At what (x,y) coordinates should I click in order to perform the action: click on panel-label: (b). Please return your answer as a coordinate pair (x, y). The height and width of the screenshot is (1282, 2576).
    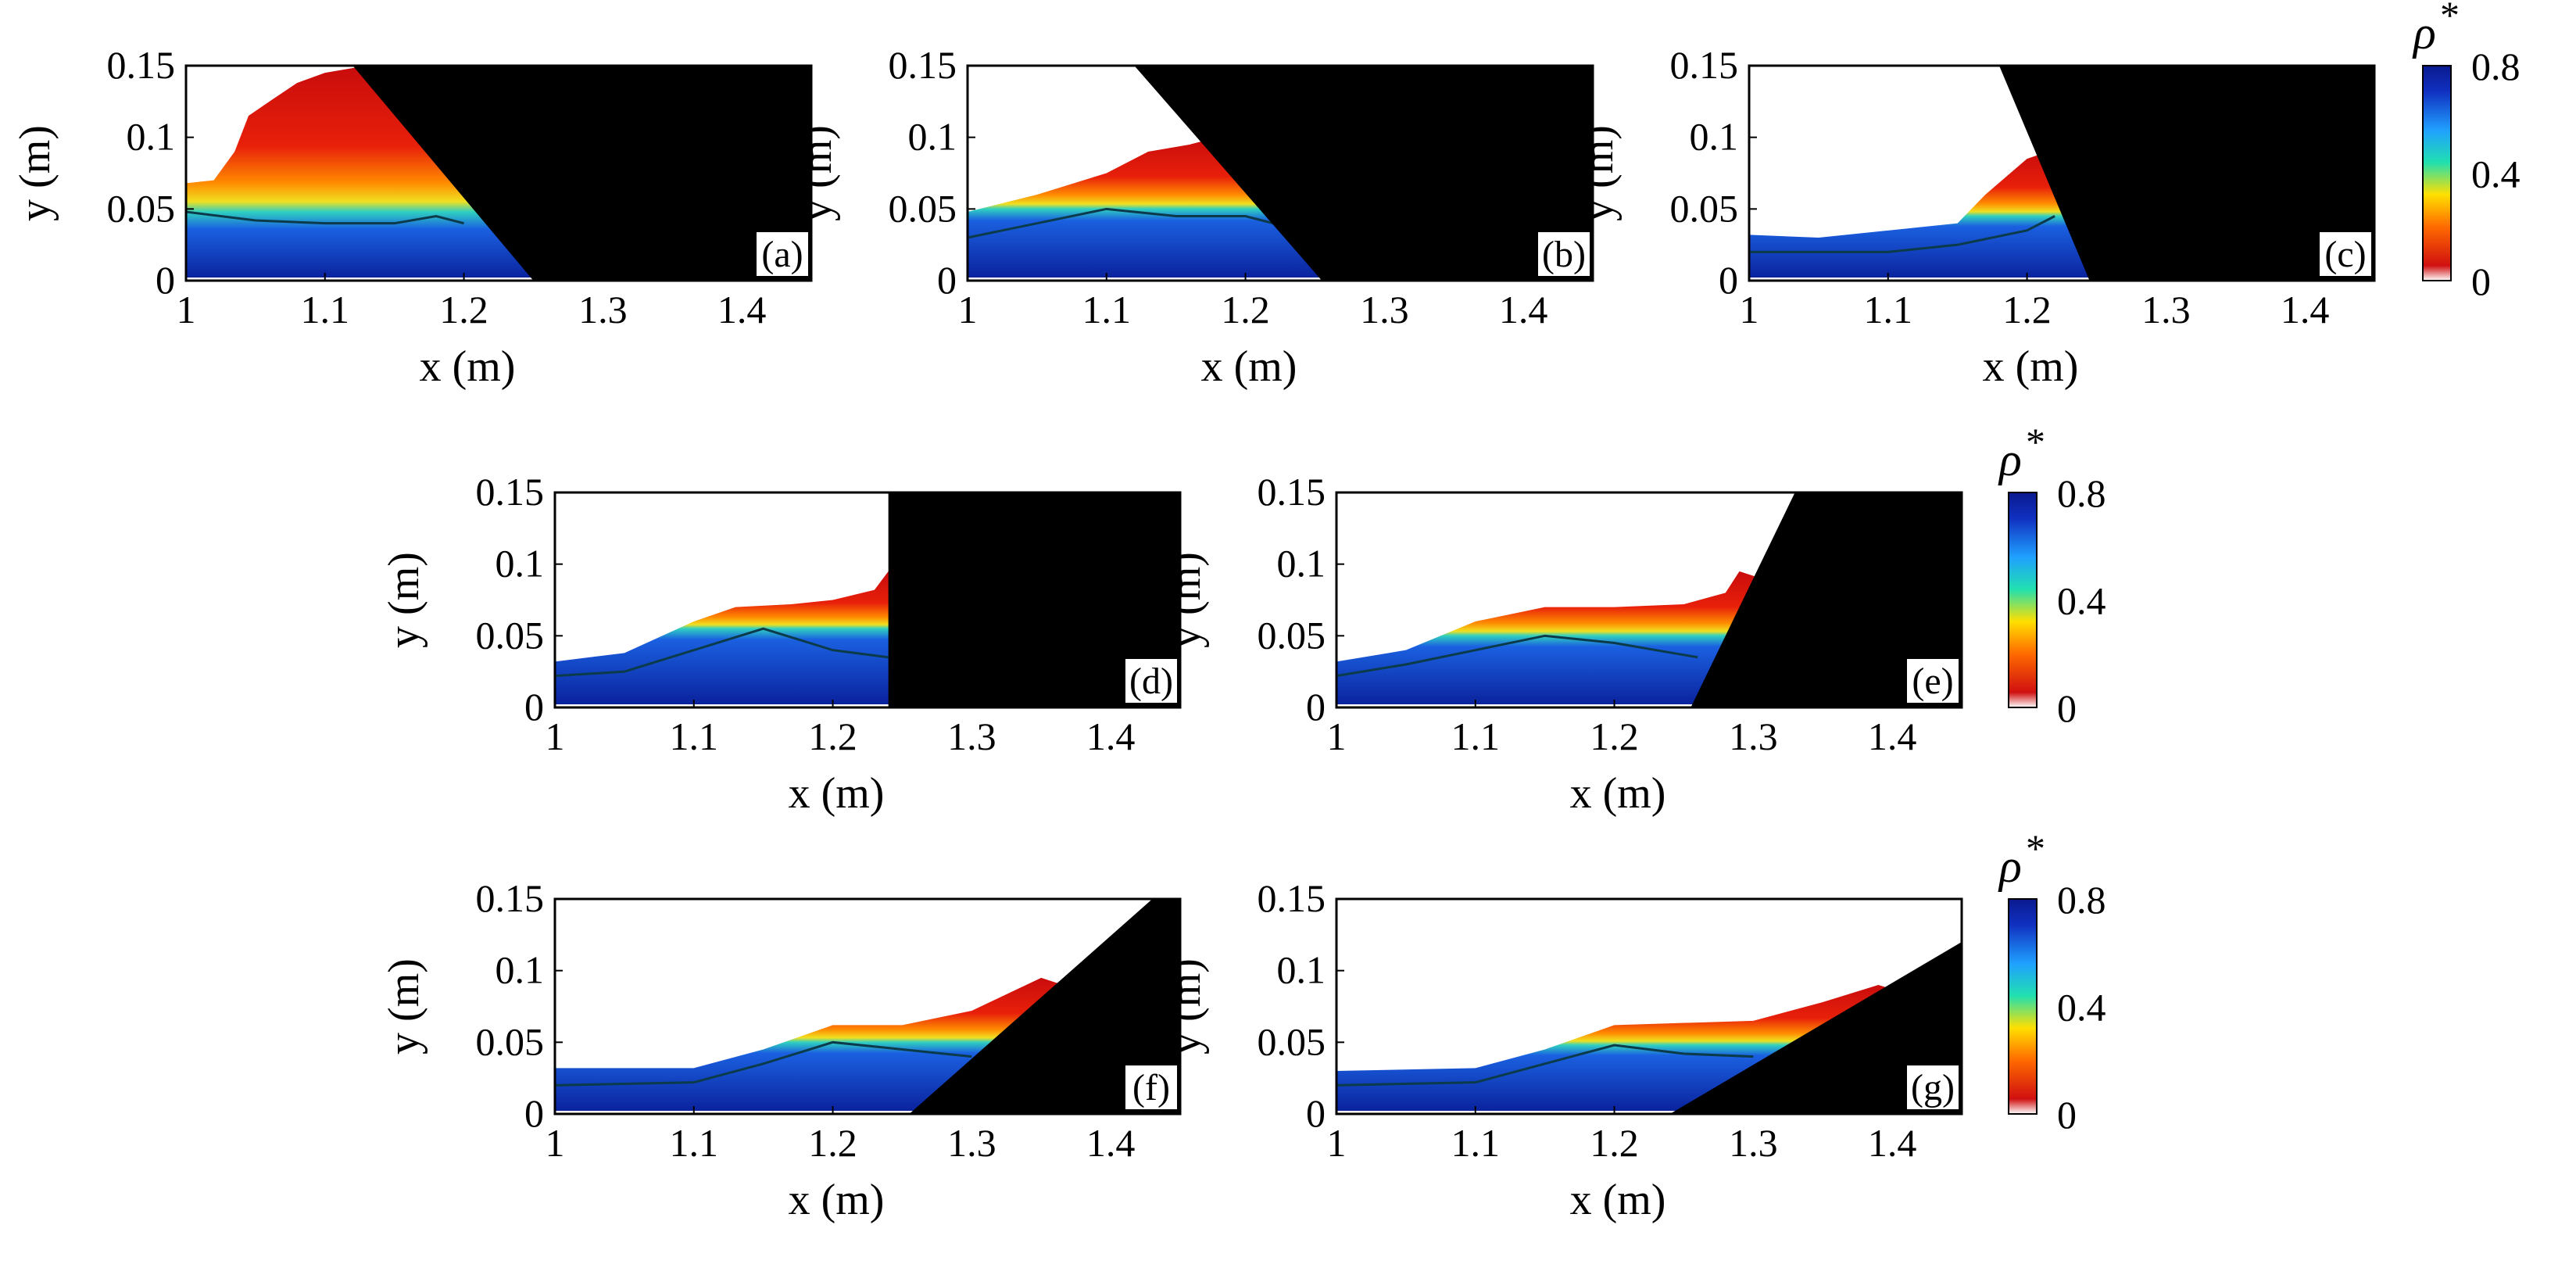
    Looking at the image, I should click on (1564, 255).